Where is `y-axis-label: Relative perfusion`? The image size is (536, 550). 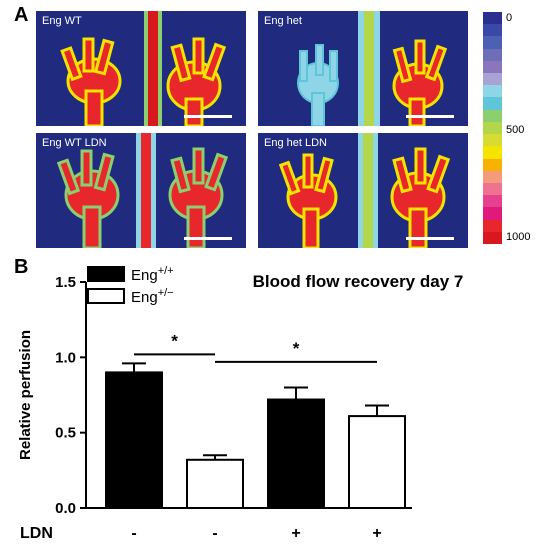
y-axis-label: Relative perfusion is located at coordinates (25, 395).